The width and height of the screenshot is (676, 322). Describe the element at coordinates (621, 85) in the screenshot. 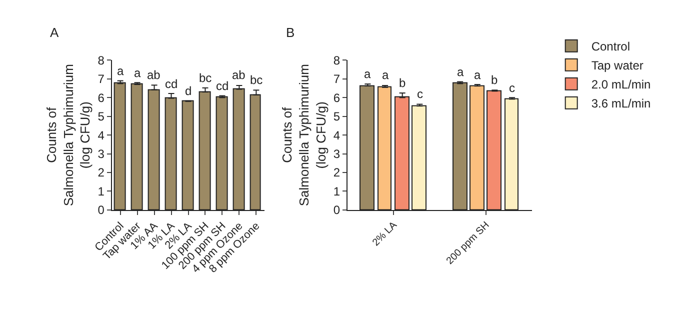

I see `legend-label: 2.0 mL/min` at that location.